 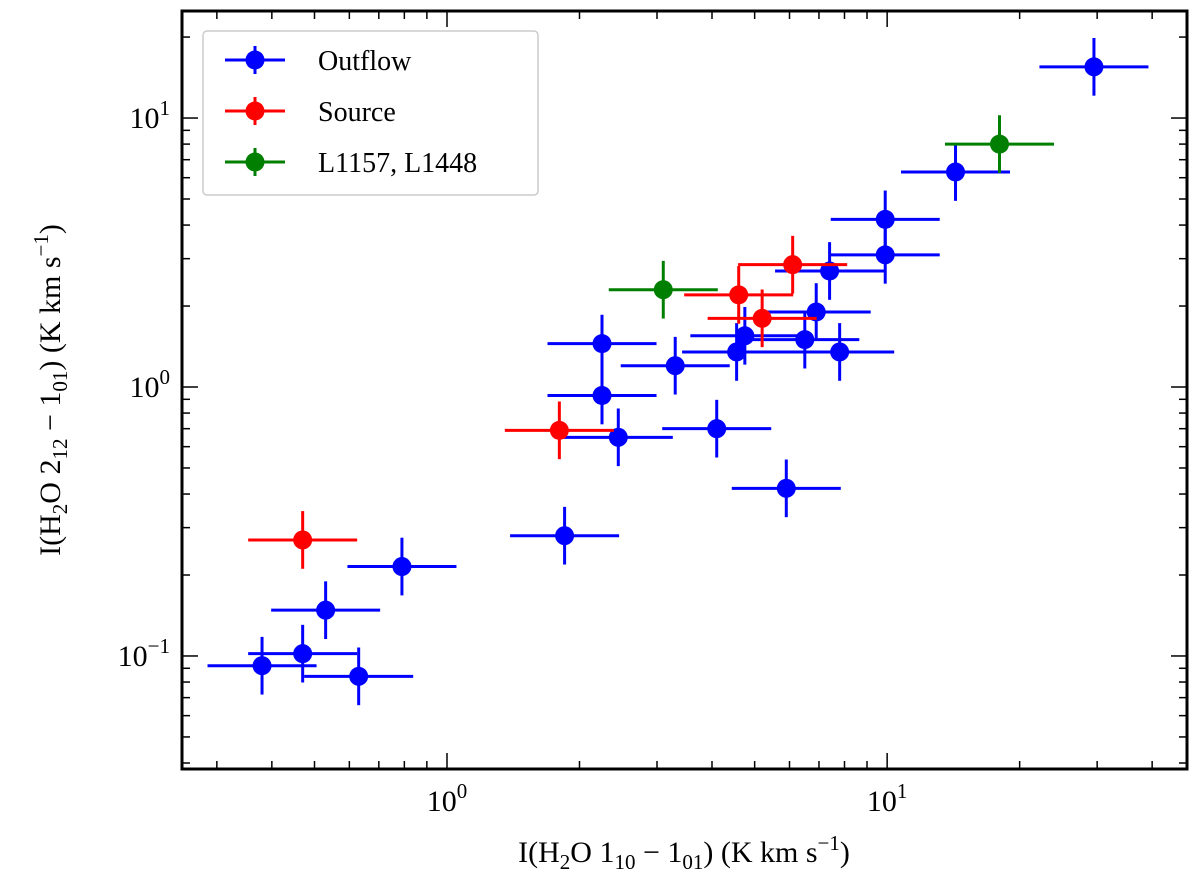 What do you see at coordinates (144, 653) in the screenshot?
I see `y-tick-label: 10⁻¹` at bounding box center [144, 653].